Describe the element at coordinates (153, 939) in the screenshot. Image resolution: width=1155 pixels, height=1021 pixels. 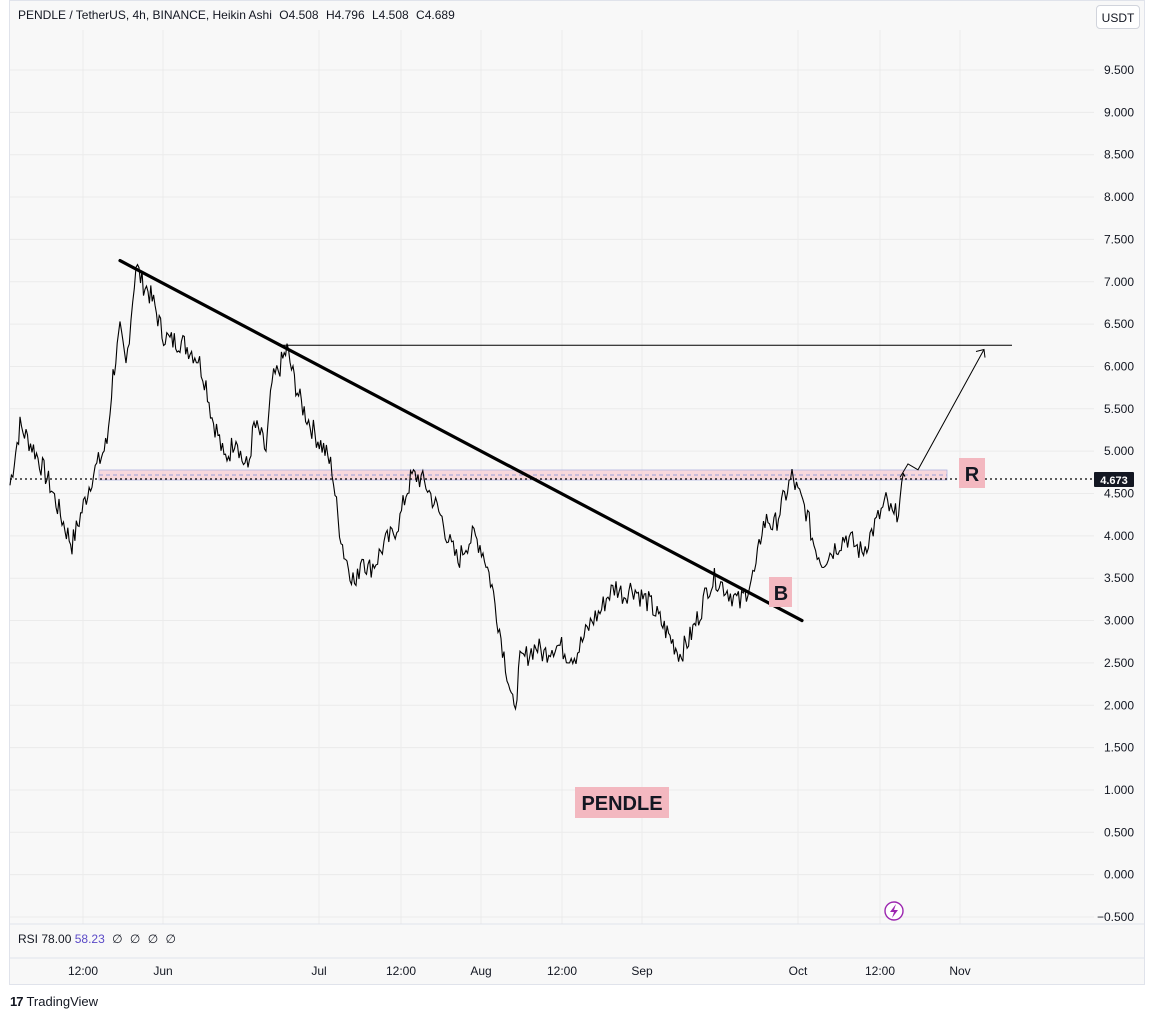
I see `rsi-extra-3: ∅` at that location.